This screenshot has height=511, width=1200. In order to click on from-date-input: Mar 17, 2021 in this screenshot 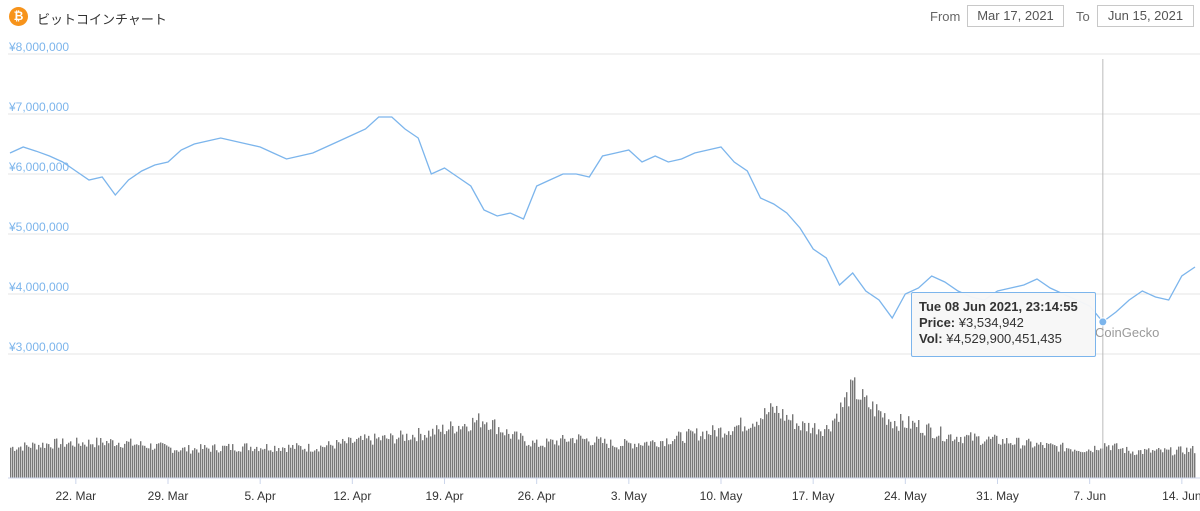, I will do `click(1015, 16)`.